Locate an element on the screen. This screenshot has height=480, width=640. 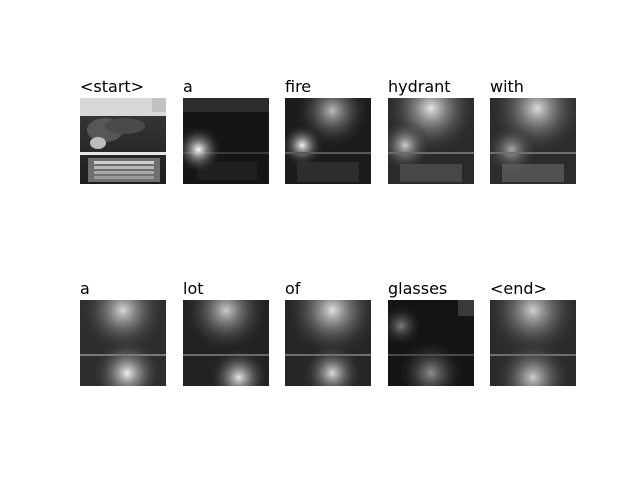
attention-panel-6: lot is located at coordinates (226, 332).